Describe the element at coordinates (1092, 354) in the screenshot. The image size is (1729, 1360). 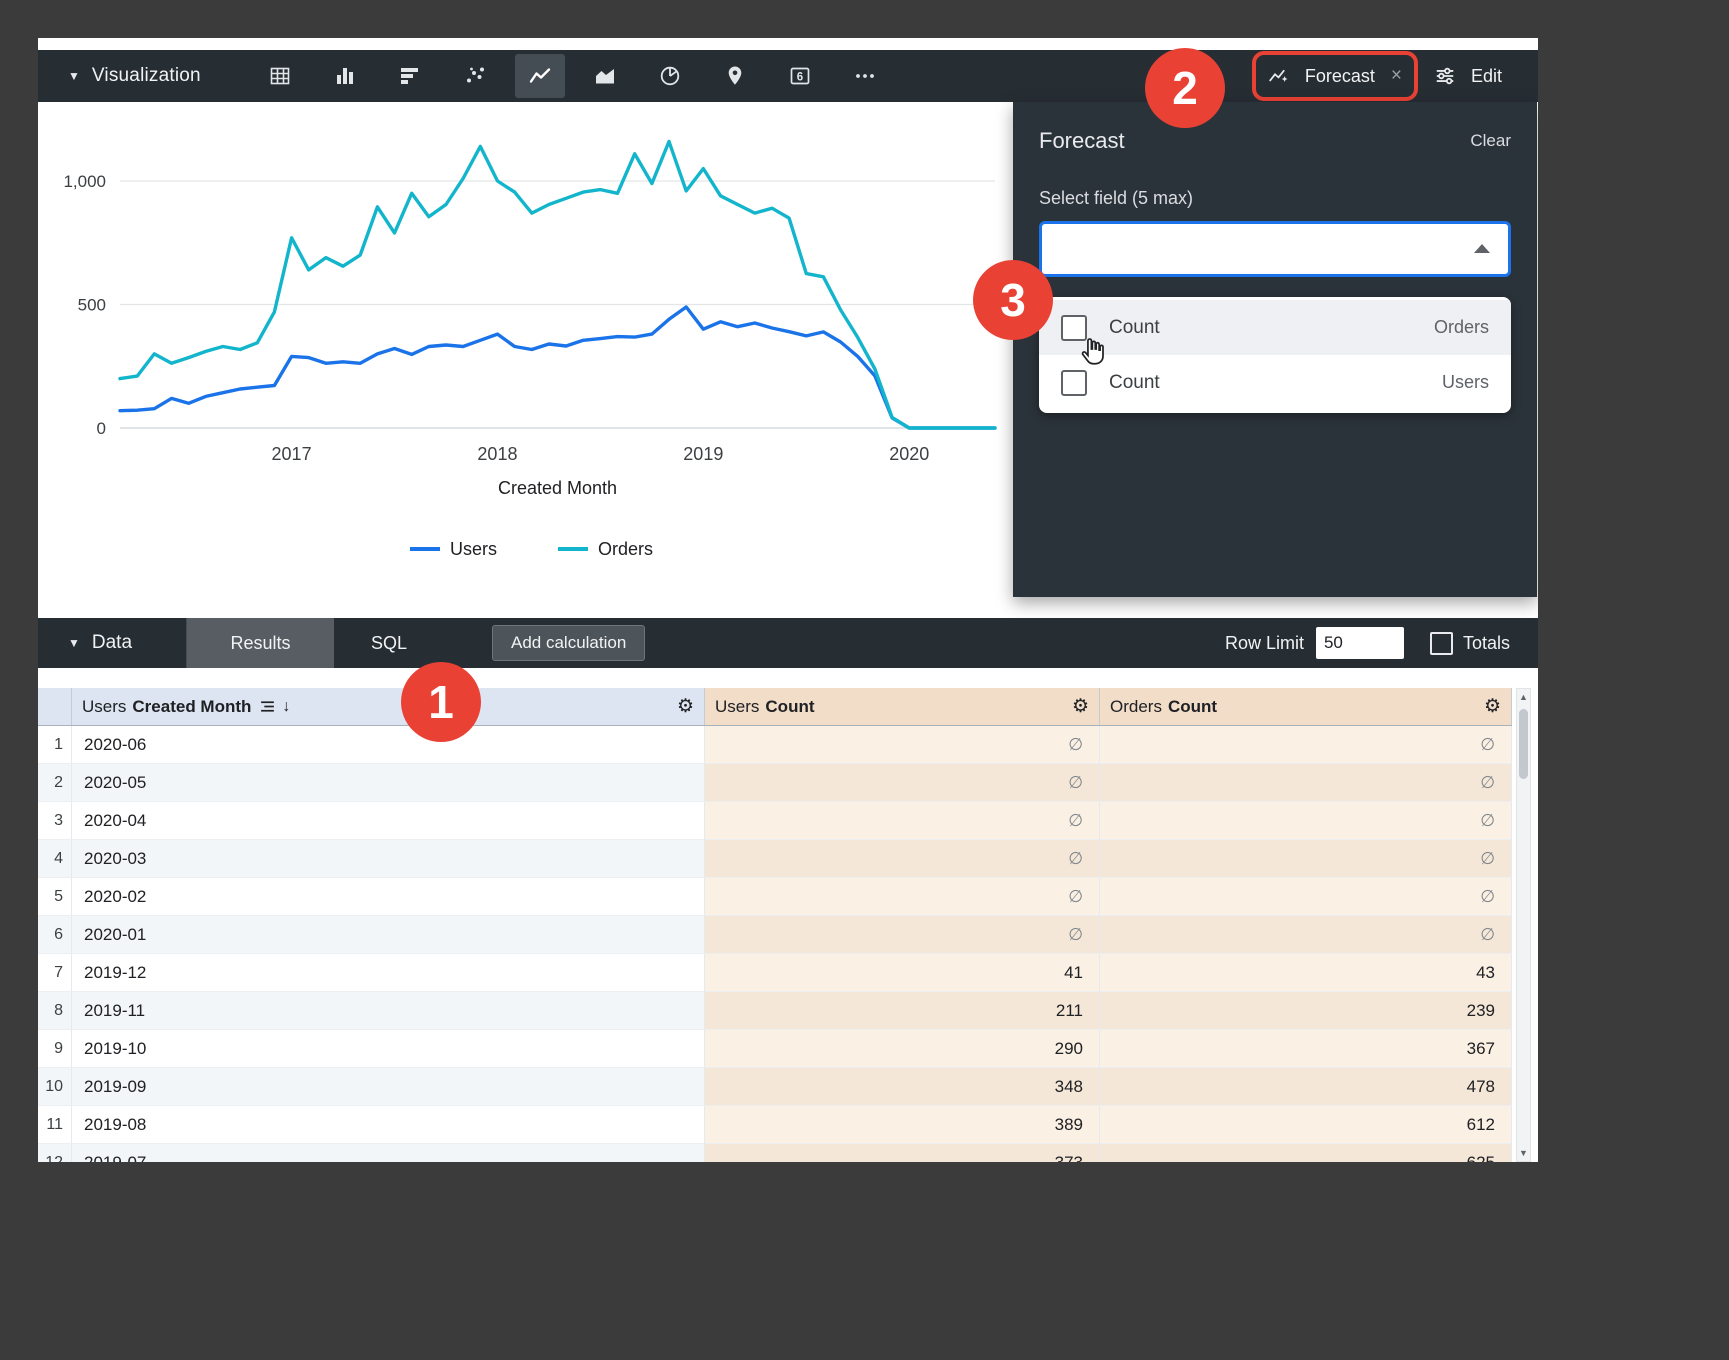
I see `hand-cursor-icon` at that location.